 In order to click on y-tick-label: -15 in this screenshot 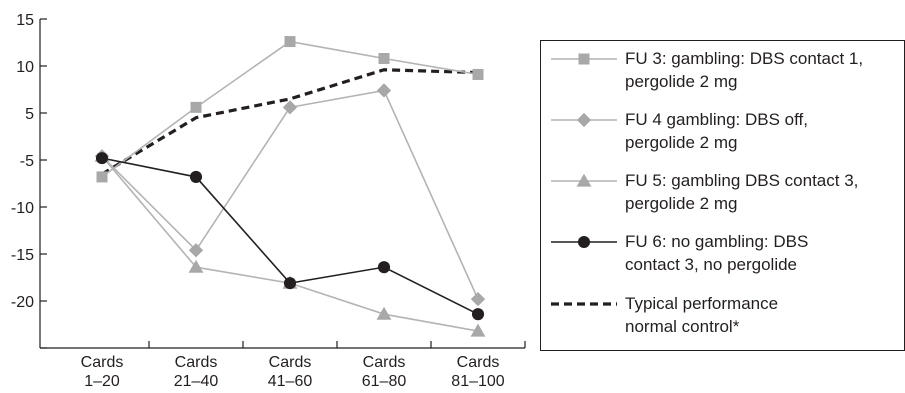, I will do `click(22, 255)`.